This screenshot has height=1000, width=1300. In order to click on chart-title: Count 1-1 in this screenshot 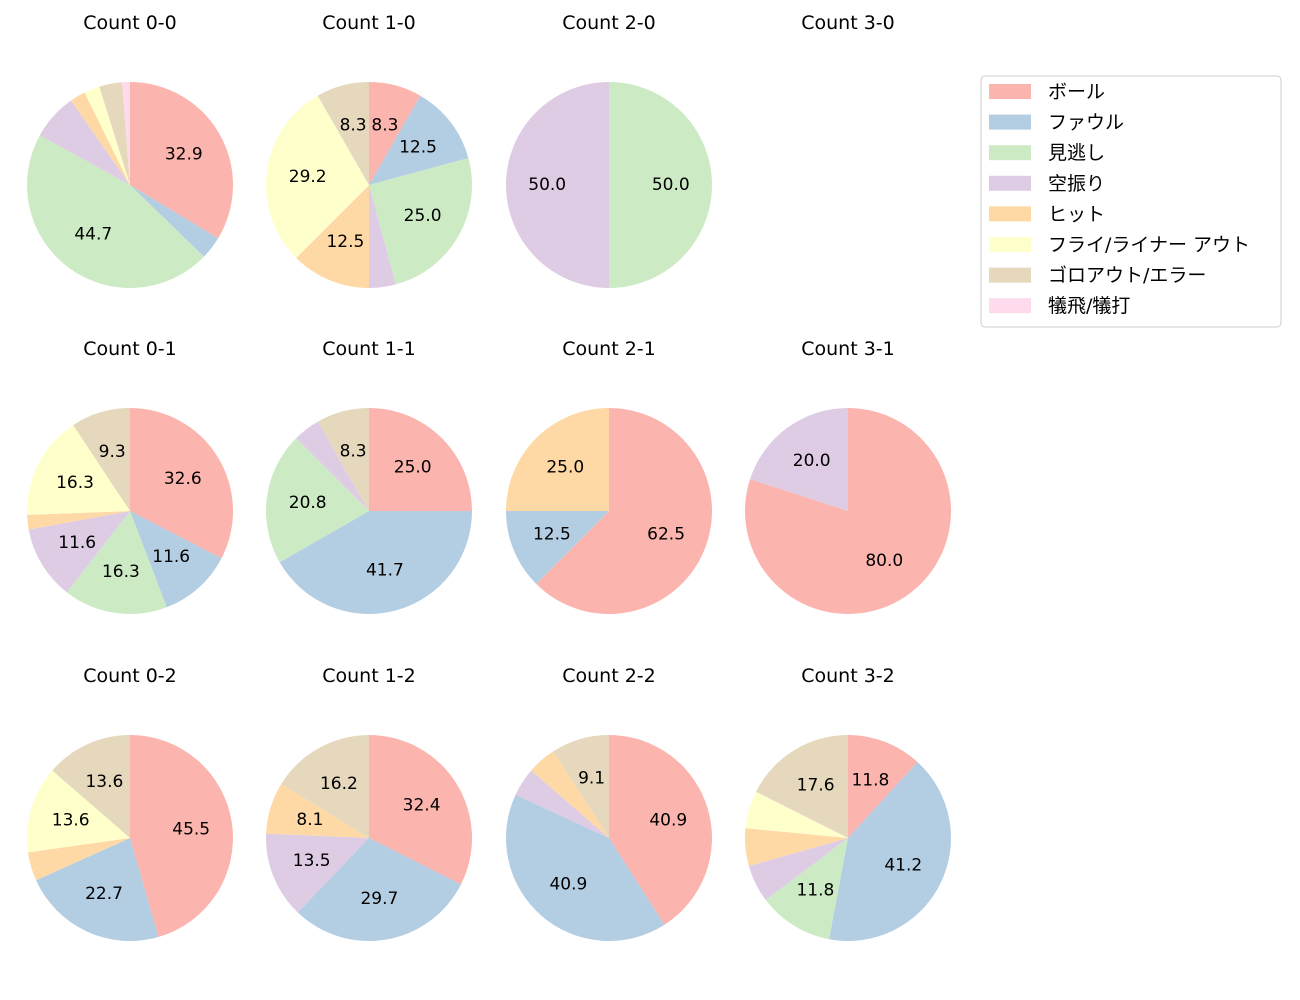, I will do `click(369, 349)`.